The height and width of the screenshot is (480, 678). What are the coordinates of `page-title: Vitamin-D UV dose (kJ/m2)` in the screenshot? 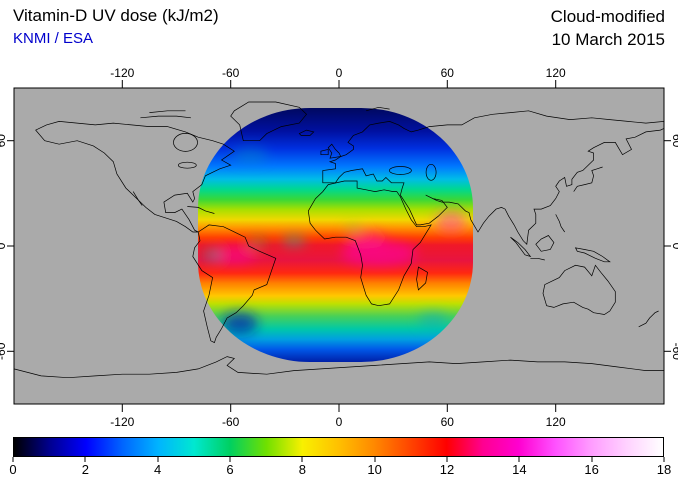 It's located at (116, 15).